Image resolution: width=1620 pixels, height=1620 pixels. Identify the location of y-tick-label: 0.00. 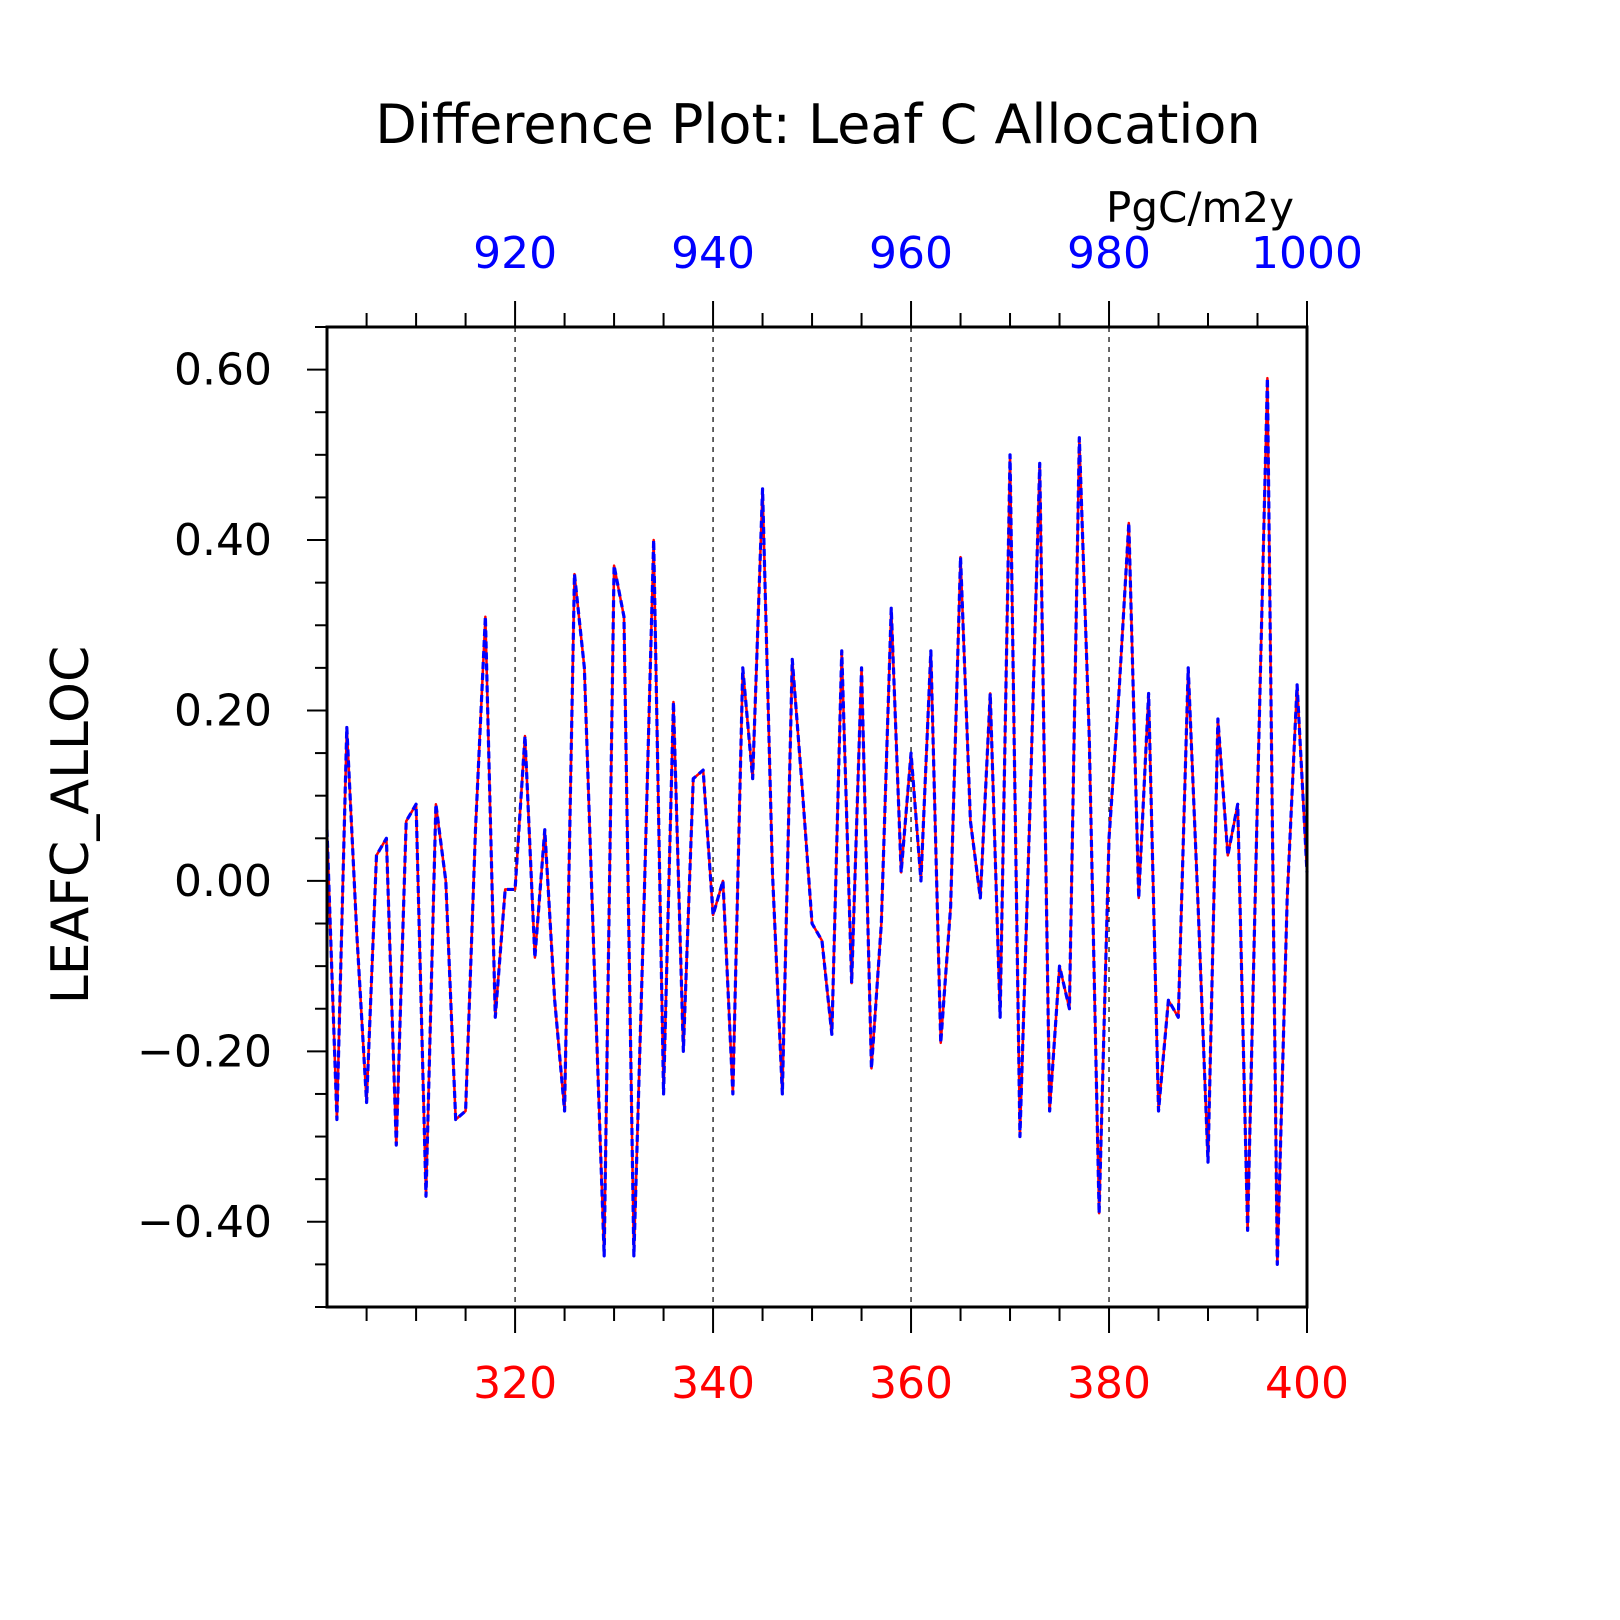
(223, 881).